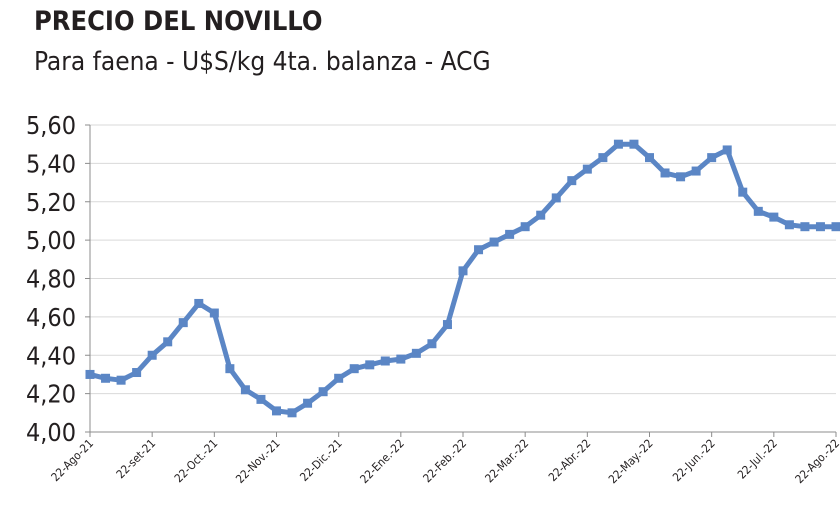  Describe the element at coordinates (51, 163) in the screenshot. I see `y-tick-label: 5,40` at that location.